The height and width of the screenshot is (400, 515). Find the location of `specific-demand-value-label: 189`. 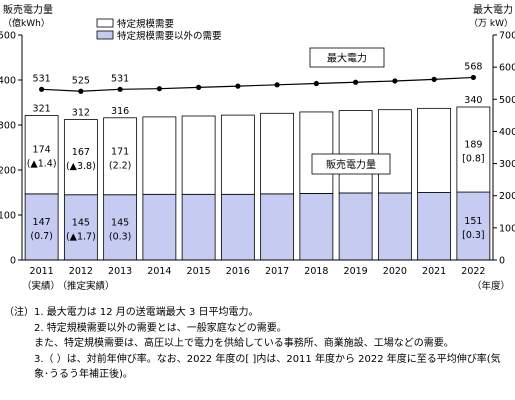

specific-demand-value-label: 189 is located at coordinates (473, 145).